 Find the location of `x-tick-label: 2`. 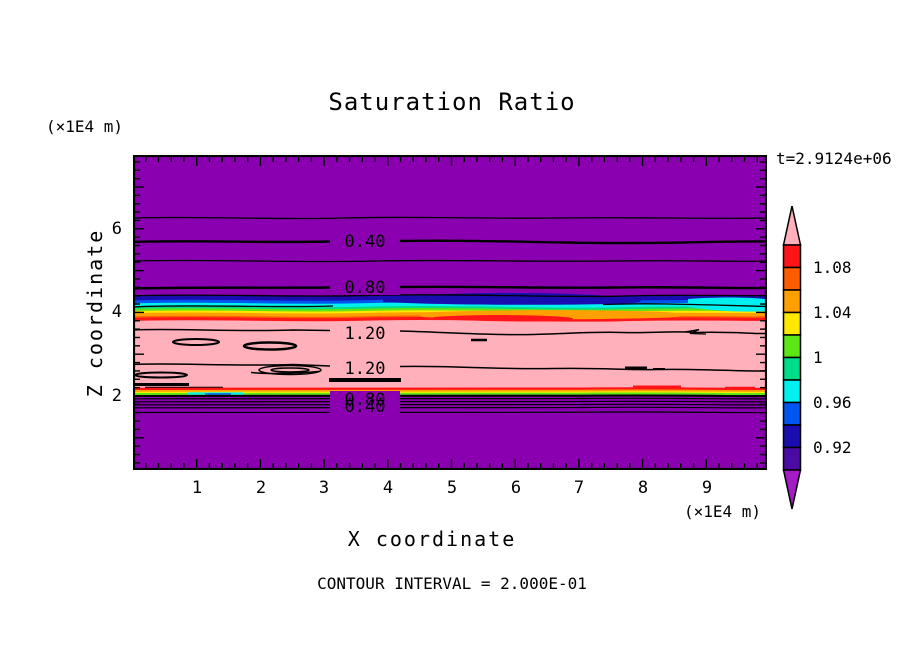

x-tick-label: 2 is located at coordinates (261, 488).